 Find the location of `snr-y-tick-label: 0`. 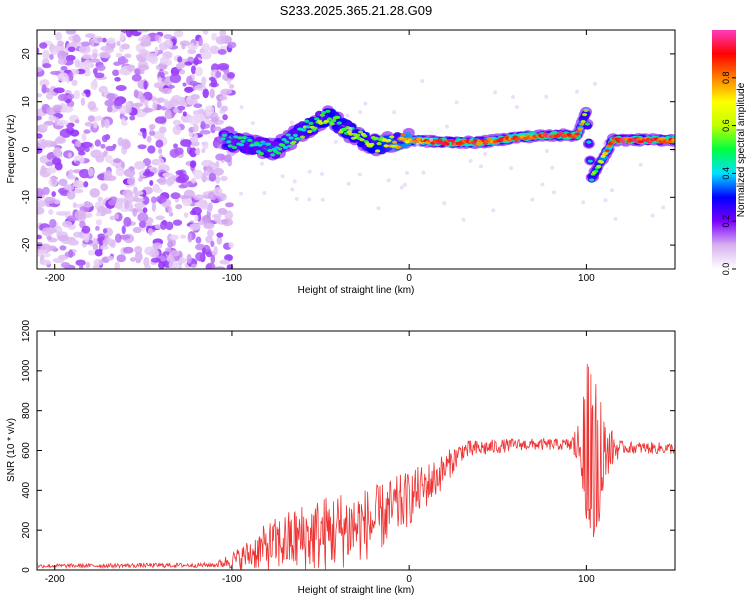

snr-y-tick-label: 0 is located at coordinates (26, 570).